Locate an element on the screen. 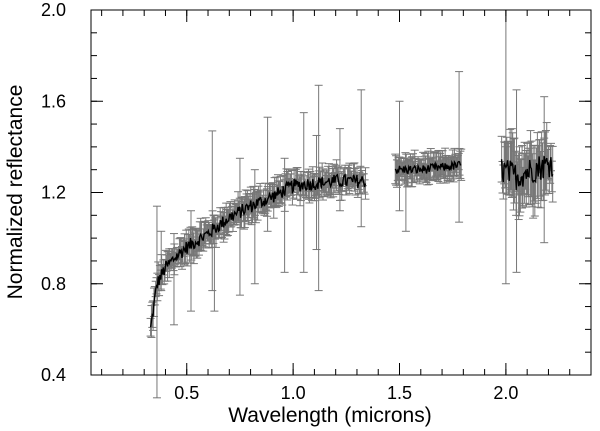 Image resolution: width=600 pixels, height=431 pixels. x-tick-label: 0.5 is located at coordinates (186, 393).